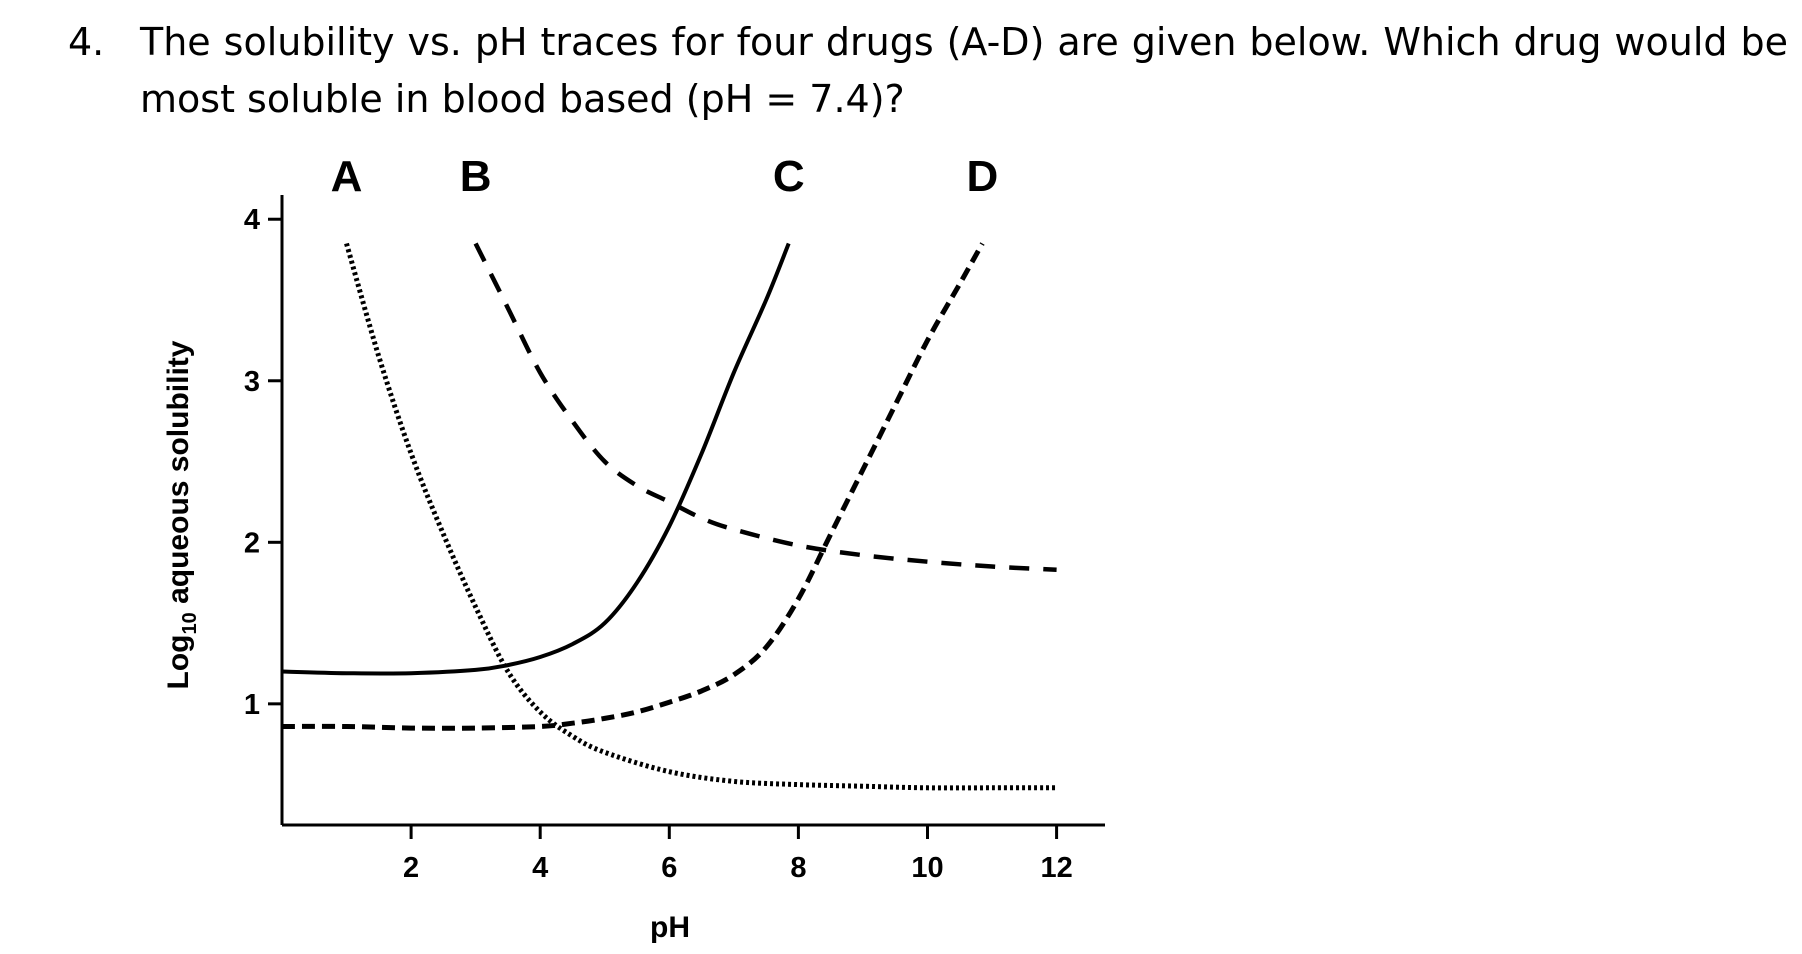 The height and width of the screenshot is (954, 1802). I want to click on series-line-b, so click(765, 407).